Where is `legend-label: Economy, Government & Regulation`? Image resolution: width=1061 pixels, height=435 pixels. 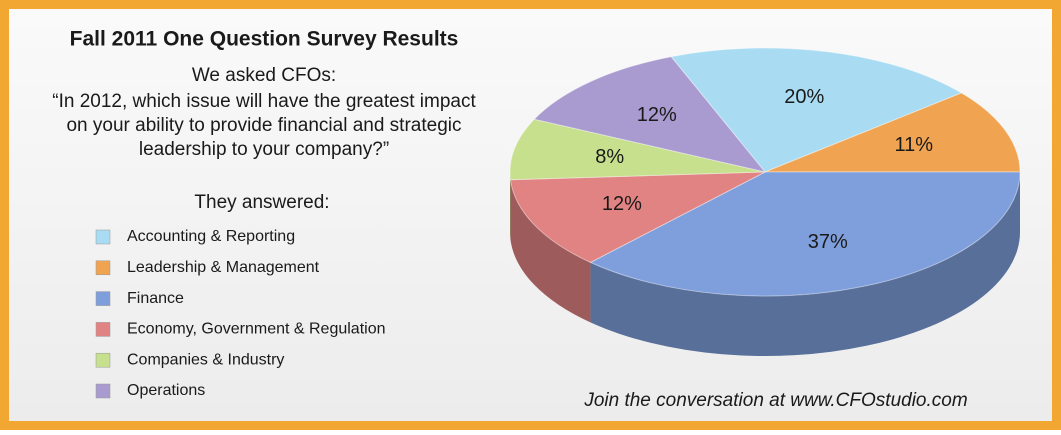 legend-label: Economy, Government & Regulation is located at coordinates (256, 329).